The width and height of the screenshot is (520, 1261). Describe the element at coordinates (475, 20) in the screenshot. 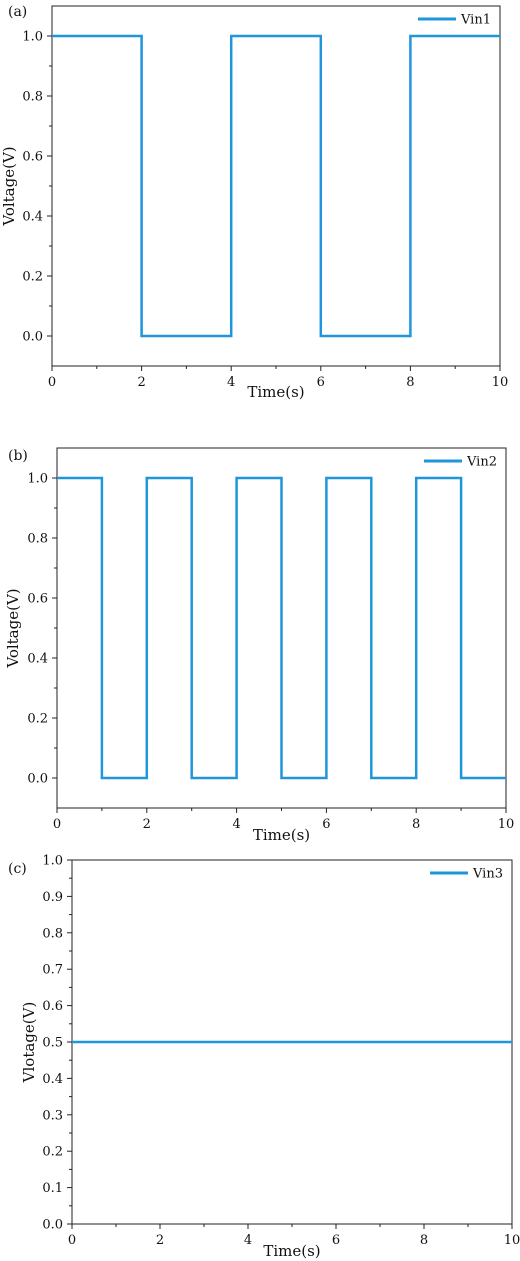

I see `legend-label: Vin1` at that location.